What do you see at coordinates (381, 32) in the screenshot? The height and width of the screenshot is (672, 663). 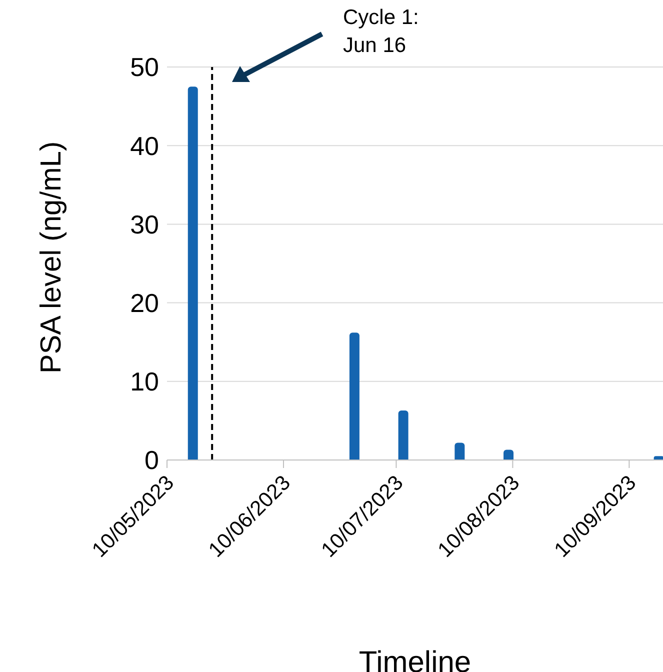 I see `text: Cycle 1: Jun 16` at bounding box center [381, 32].